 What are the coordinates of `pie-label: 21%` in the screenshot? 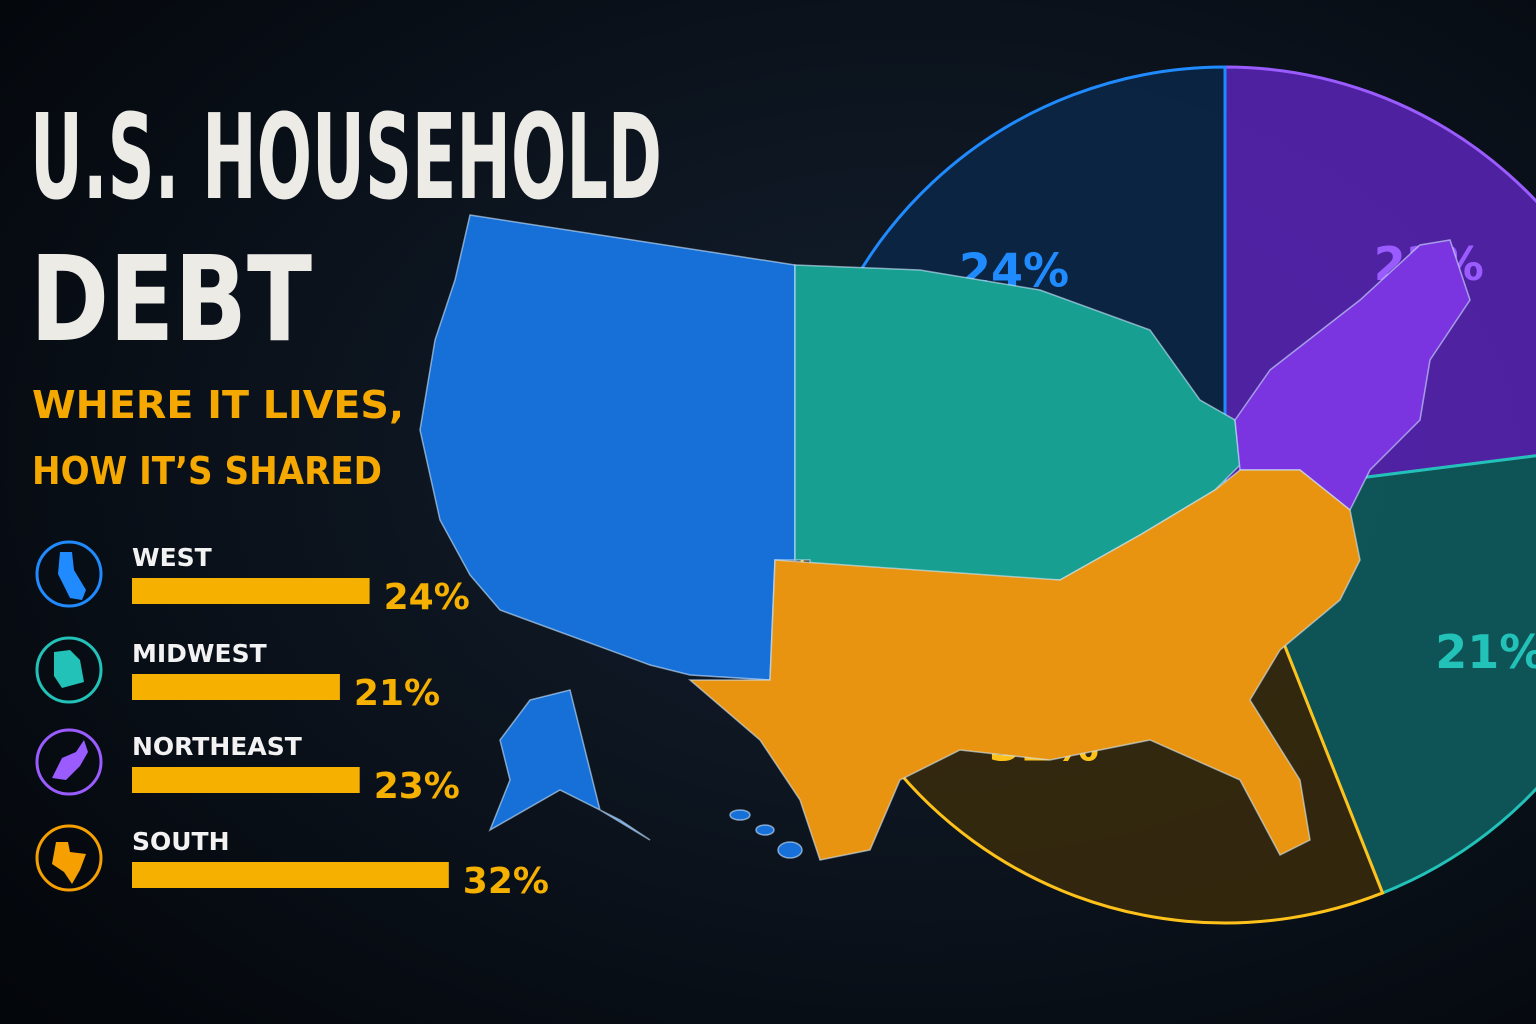 It's located at (1485, 652).